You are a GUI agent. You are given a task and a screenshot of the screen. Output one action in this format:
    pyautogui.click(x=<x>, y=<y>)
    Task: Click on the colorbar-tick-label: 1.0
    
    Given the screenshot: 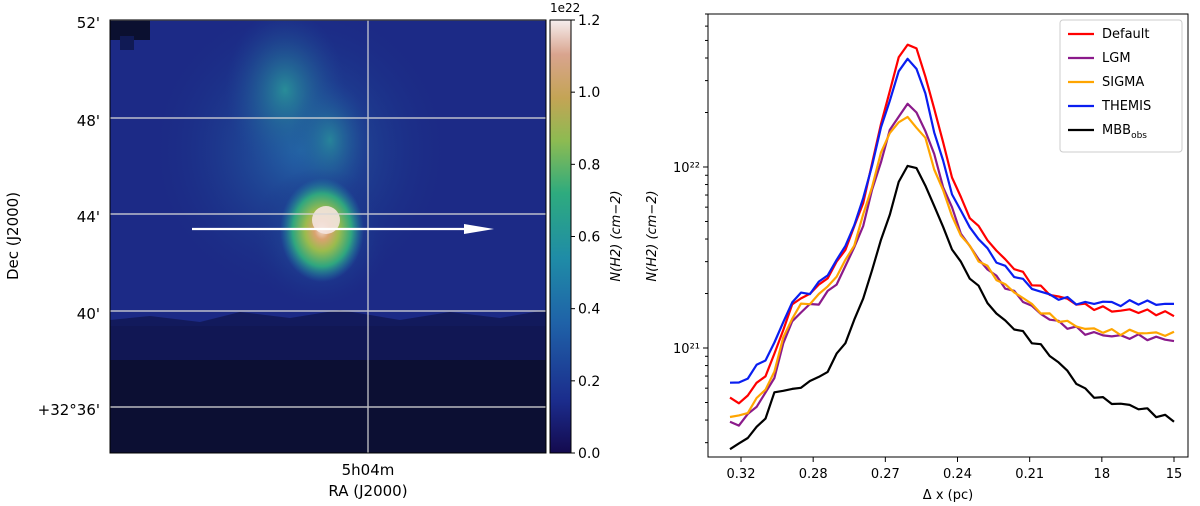 What is the action you would take?
    pyautogui.click(x=589, y=93)
    